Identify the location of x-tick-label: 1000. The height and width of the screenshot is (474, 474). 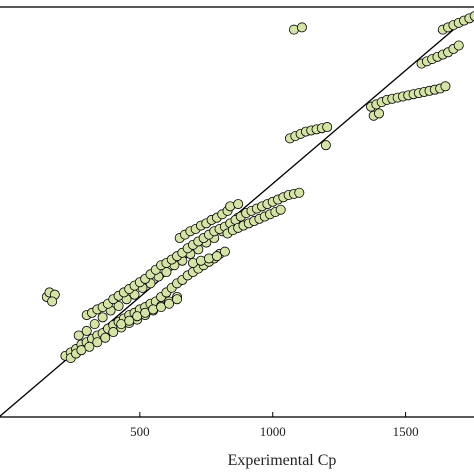
(273, 431).